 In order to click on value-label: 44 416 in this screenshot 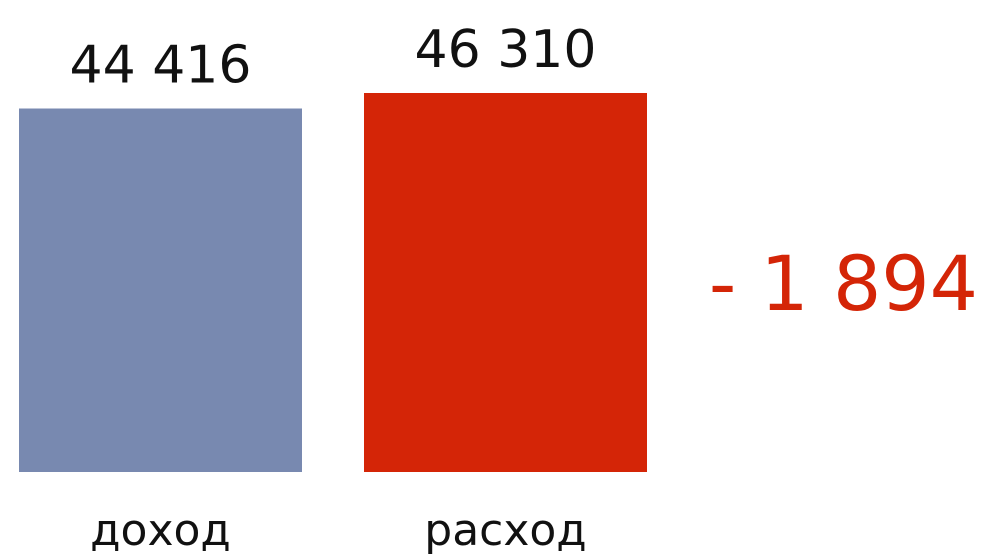, I will do `click(161, 66)`.